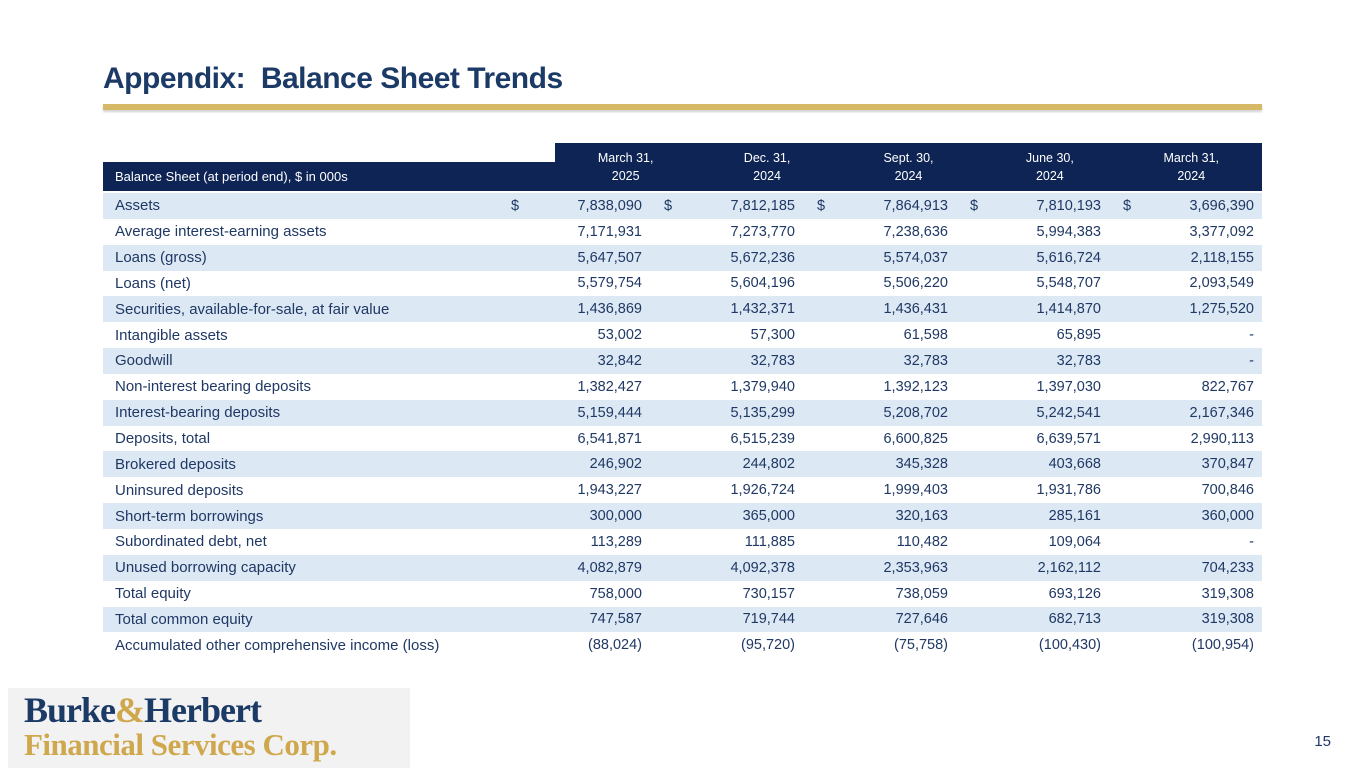 The height and width of the screenshot is (768, 1365). I want to click on cell-value: 2,167,346, so click(1221, 412).